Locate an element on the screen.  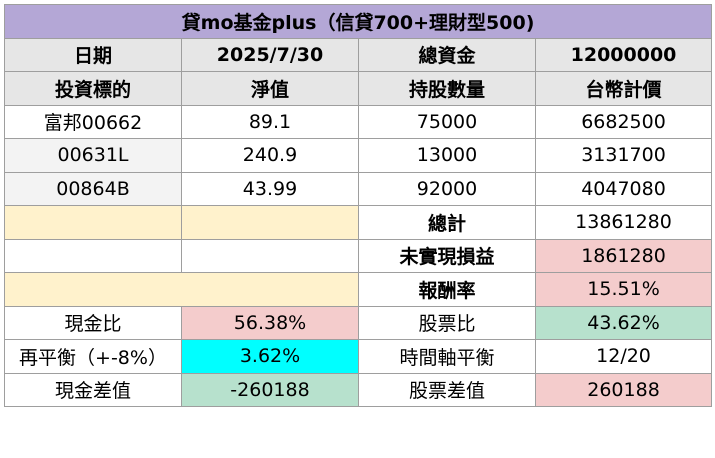
holding-shares-cell: 92000 is located at coordinates (447, 188).